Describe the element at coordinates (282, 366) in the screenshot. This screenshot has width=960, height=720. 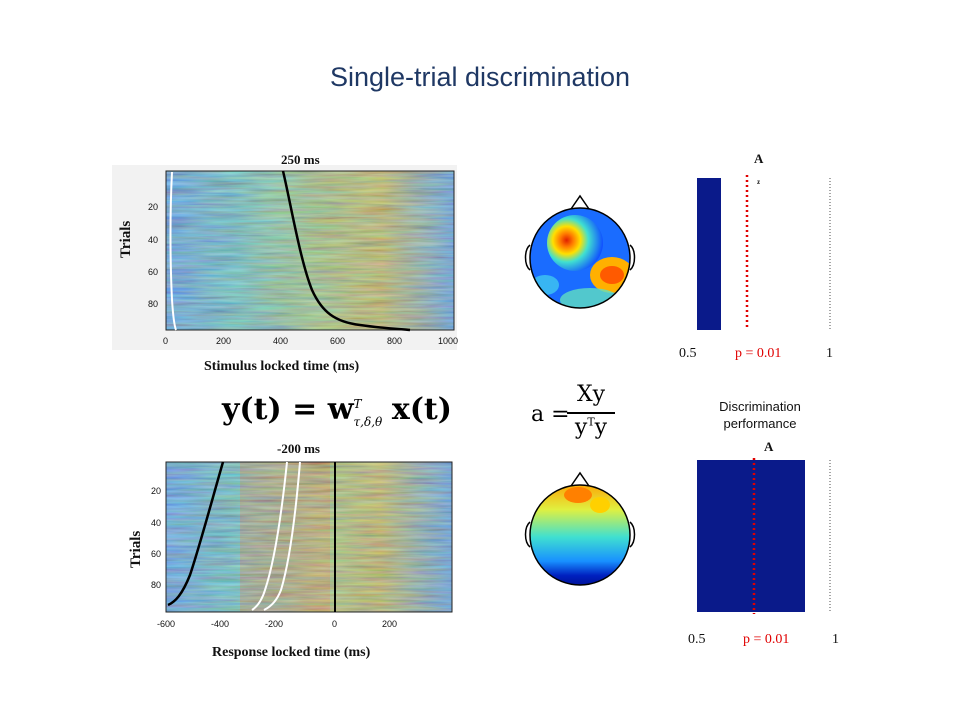
I see `top-xlabel: Stimulus locked time (ms)` at that location.